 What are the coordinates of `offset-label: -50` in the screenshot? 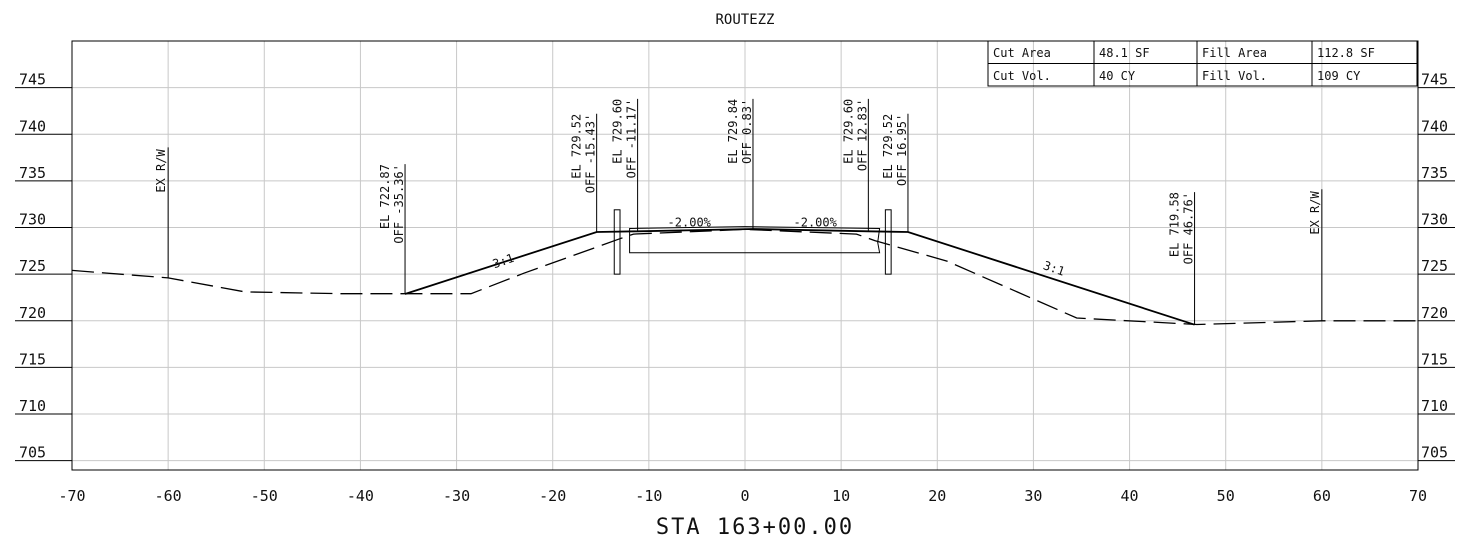 It's located at (264, 496).